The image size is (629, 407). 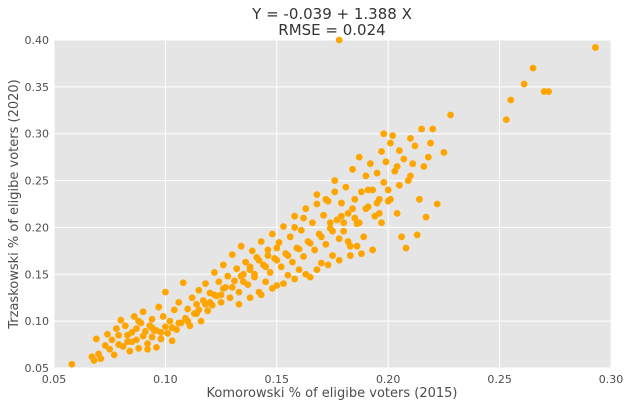 I want to click on x-tick-label: 0.30, so click(x=611, y=379).